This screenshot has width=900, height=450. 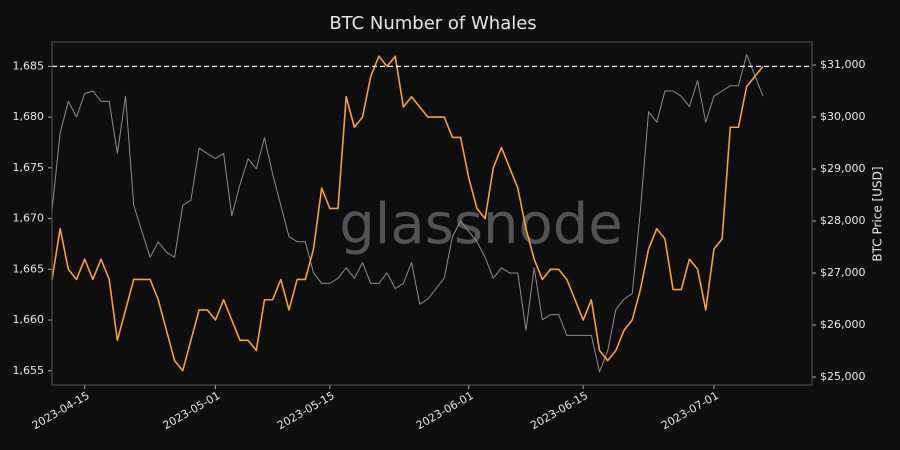 What do you see at coordinates (432, 23) in the screenshot?
I see `chart-title: BTC Number of Whales` at bounding box center [432, 23].